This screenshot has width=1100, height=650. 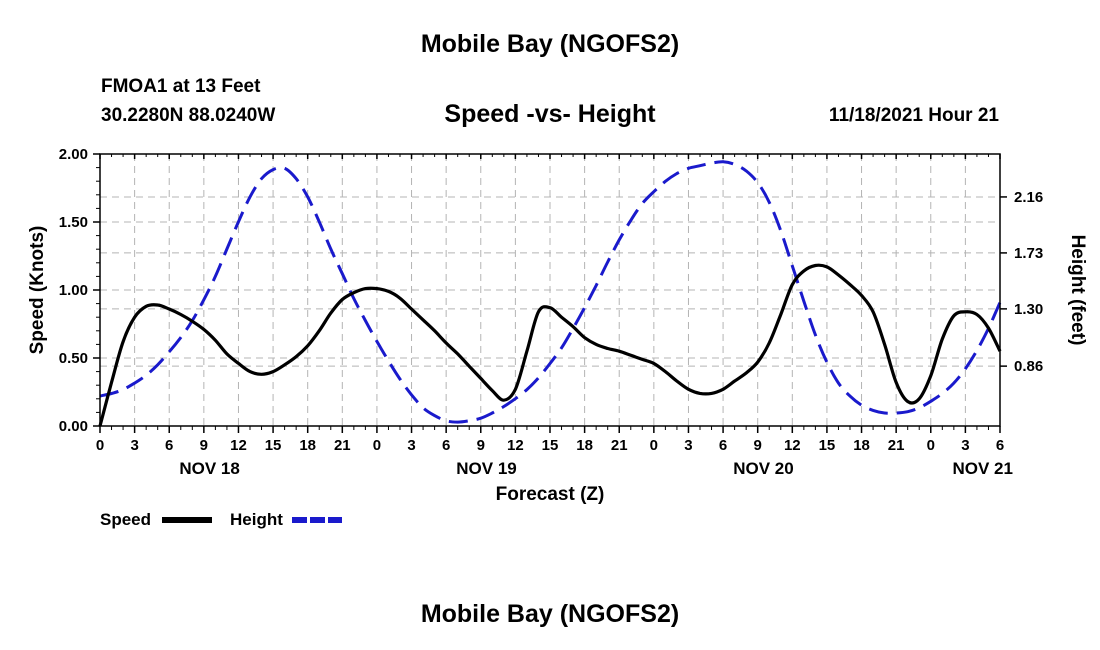 What do you see at coordinates (73, 222) in the screenshot?
I see `y-tick-label: 1.50` at bounding box center [73, 222].